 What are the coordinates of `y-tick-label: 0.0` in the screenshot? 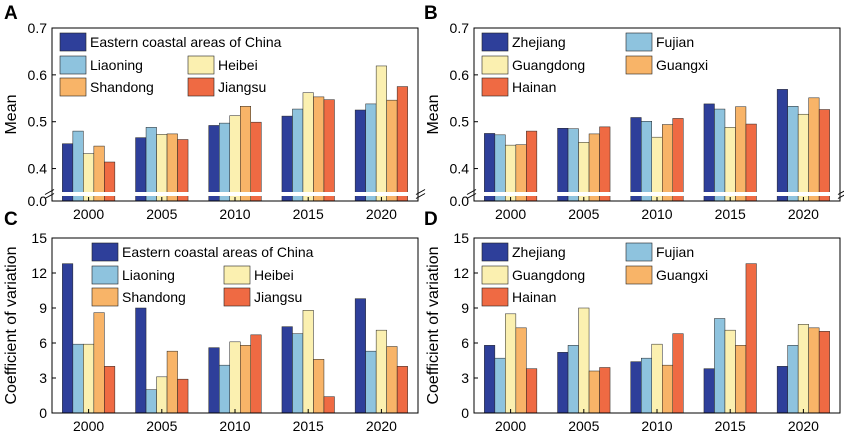 It's located at (460, 201).